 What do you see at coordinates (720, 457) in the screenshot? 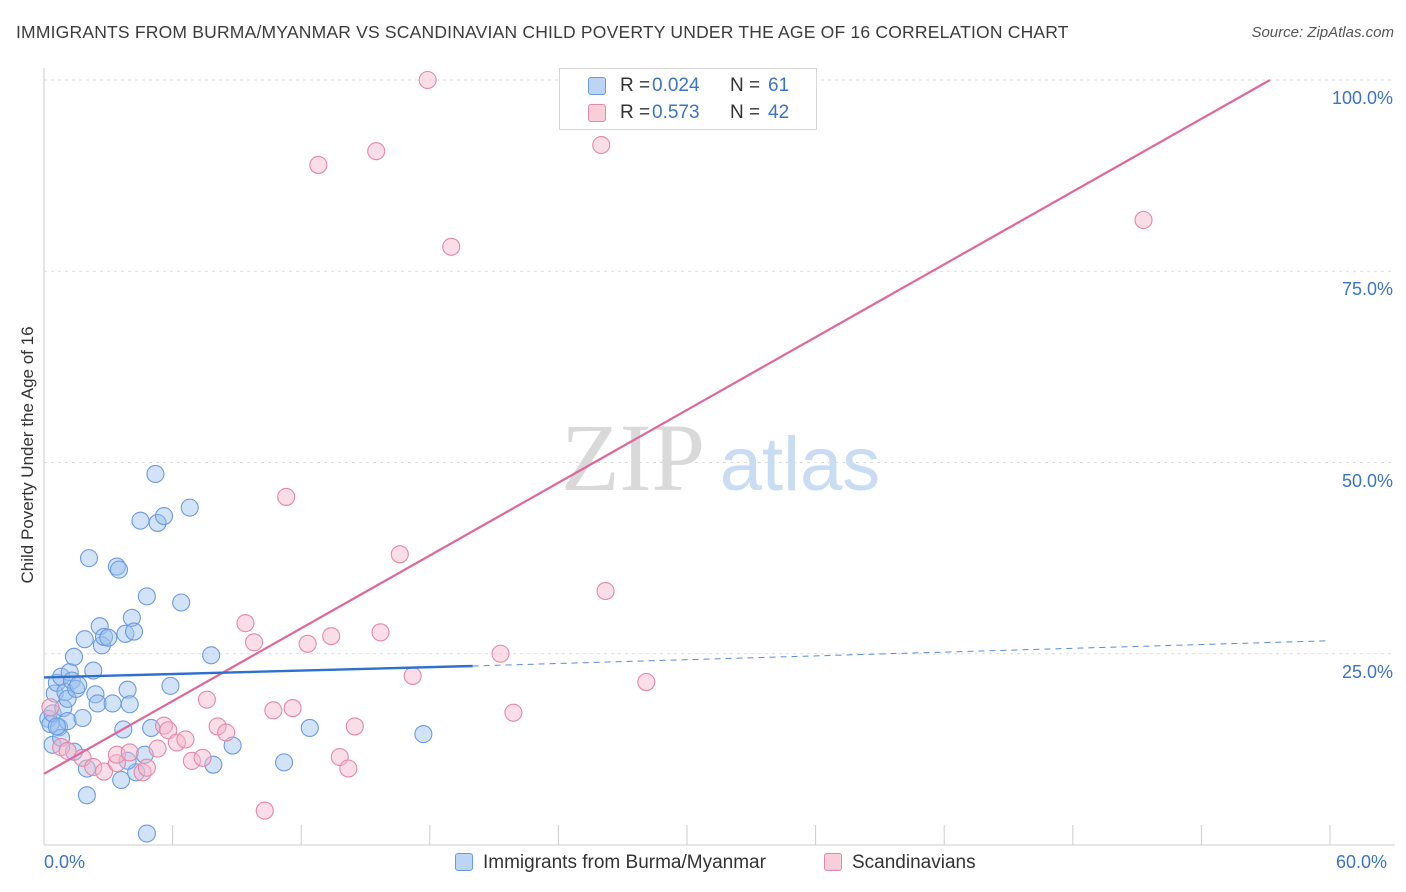
I see `watermark: ZIP atlas` at bounding box center [720, 457].